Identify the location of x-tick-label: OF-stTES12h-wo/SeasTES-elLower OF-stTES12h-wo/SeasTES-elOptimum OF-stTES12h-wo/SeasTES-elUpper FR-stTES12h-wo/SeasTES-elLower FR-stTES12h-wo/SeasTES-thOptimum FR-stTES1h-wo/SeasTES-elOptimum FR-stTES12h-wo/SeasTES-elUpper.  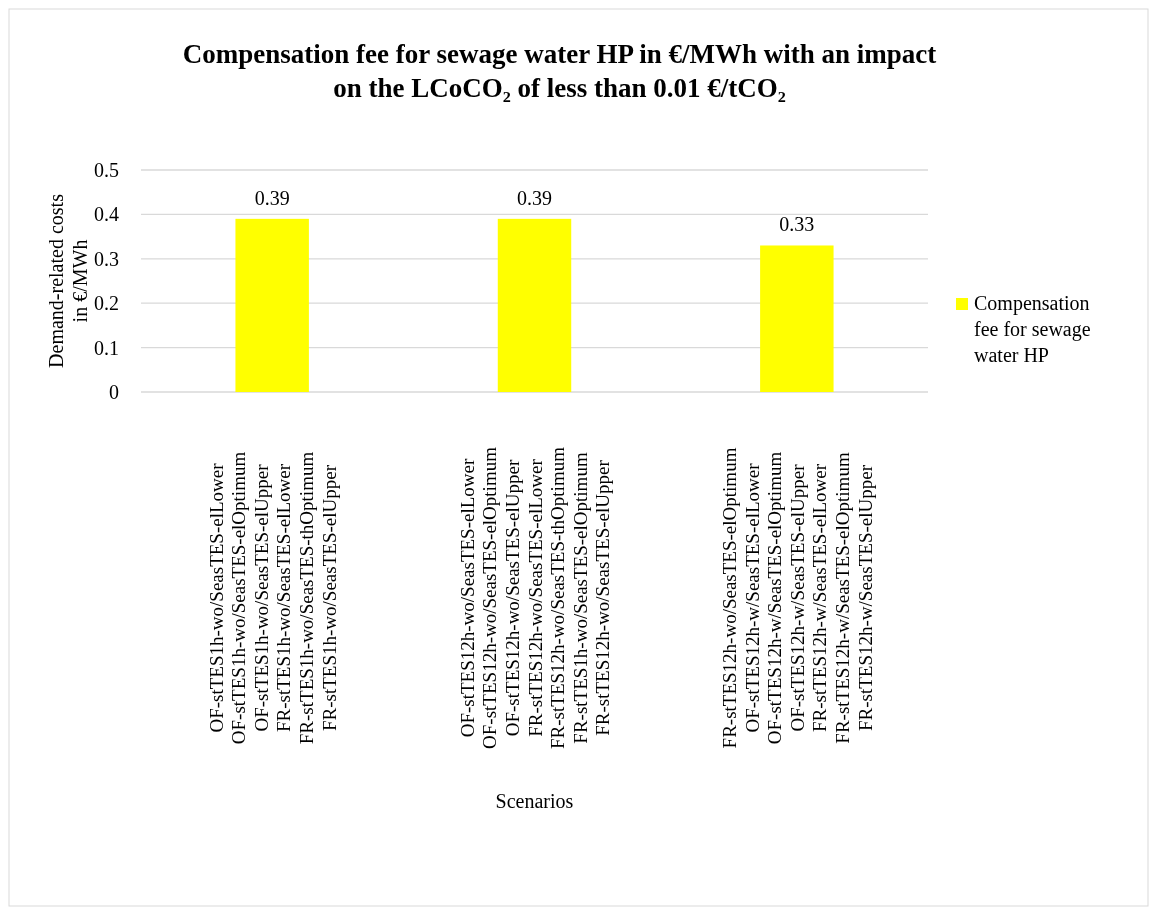
(535, 597).